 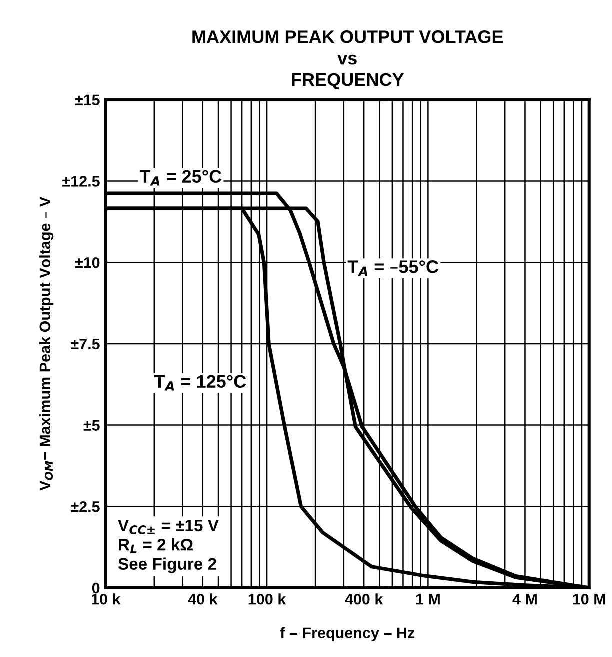 I want to click on y-tick-label: ±15, so click(x=87, y=100).